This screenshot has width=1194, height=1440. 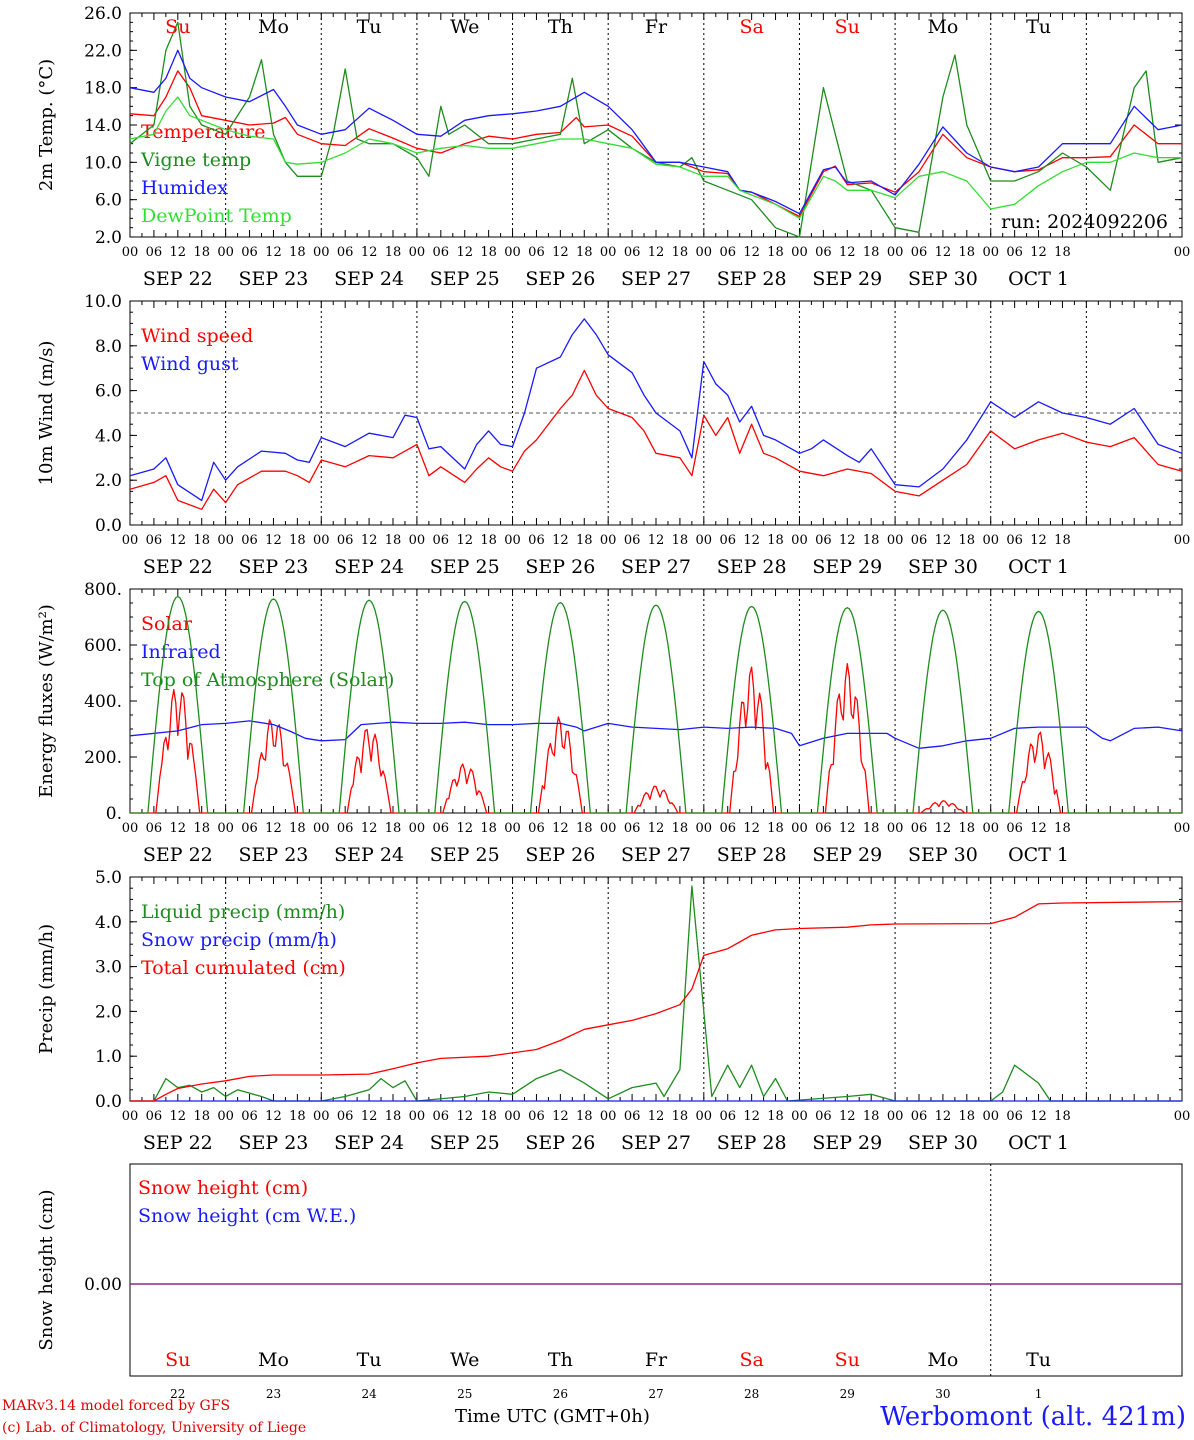 I want to click on run-label: run: 2024092206, so click(x=1084, y=222).